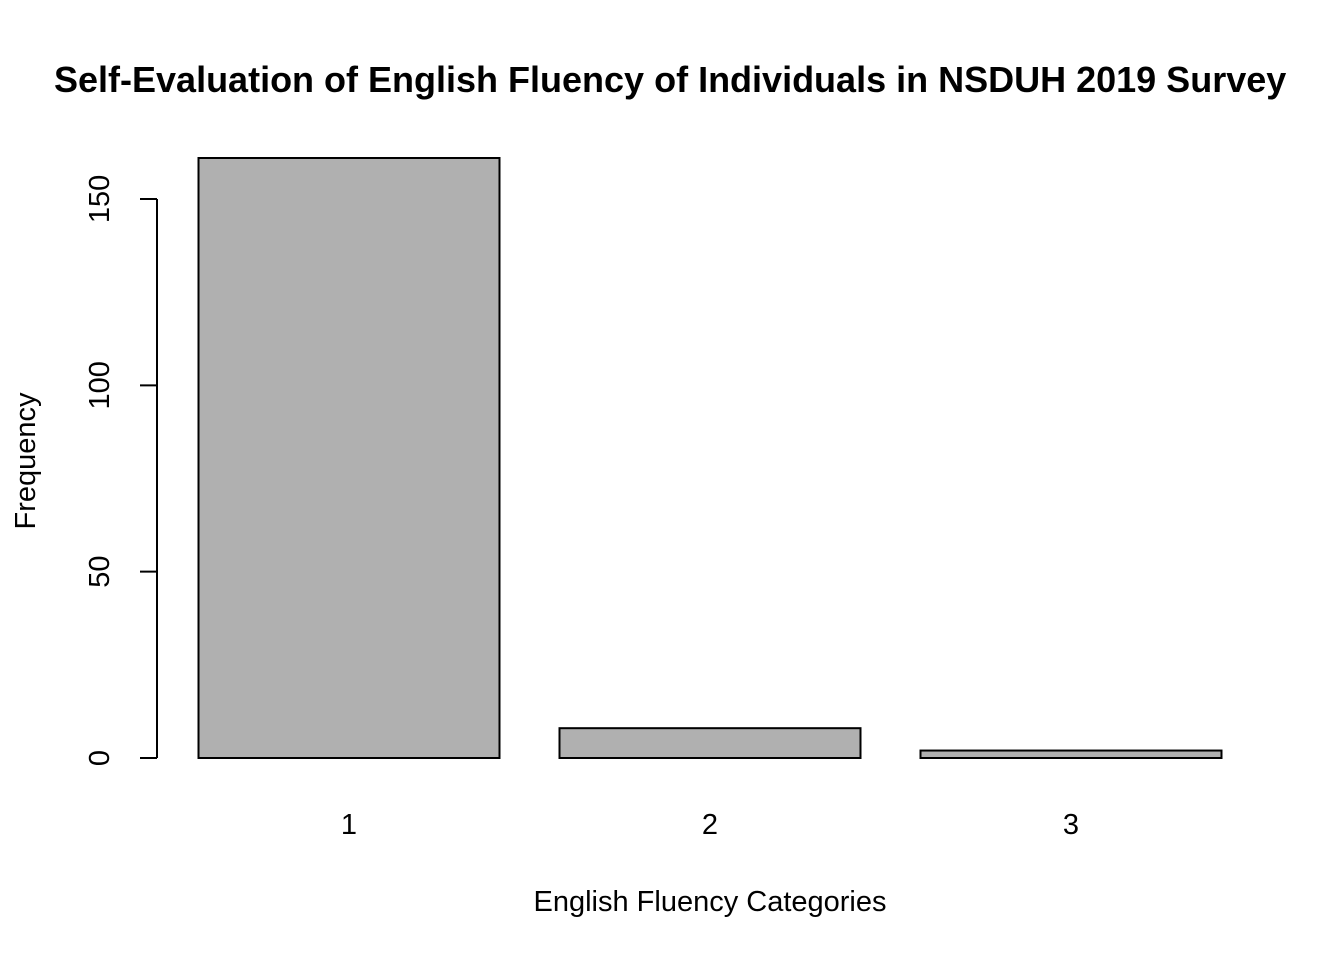  What do you see at coordinates (709, 902) in the screenshot?
I see `x-axis-label: English Fluency Categories` at bounding box center [709, 902].